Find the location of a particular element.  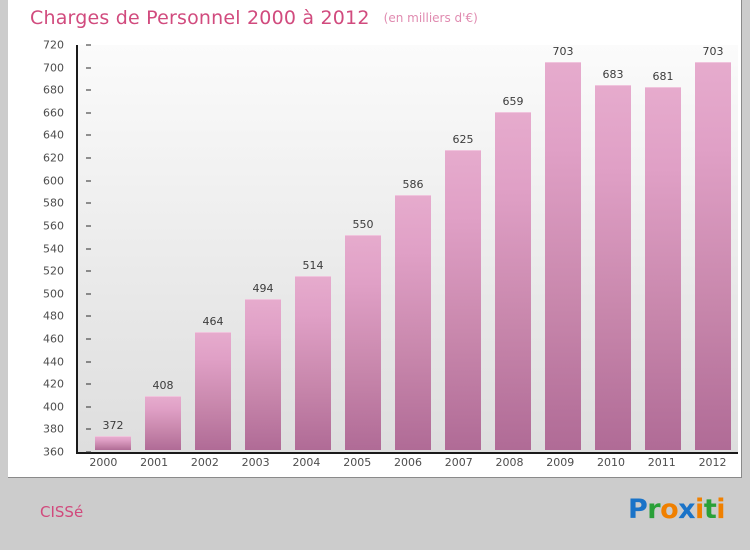

logo-letter: r is located at coordinates (654, 509).